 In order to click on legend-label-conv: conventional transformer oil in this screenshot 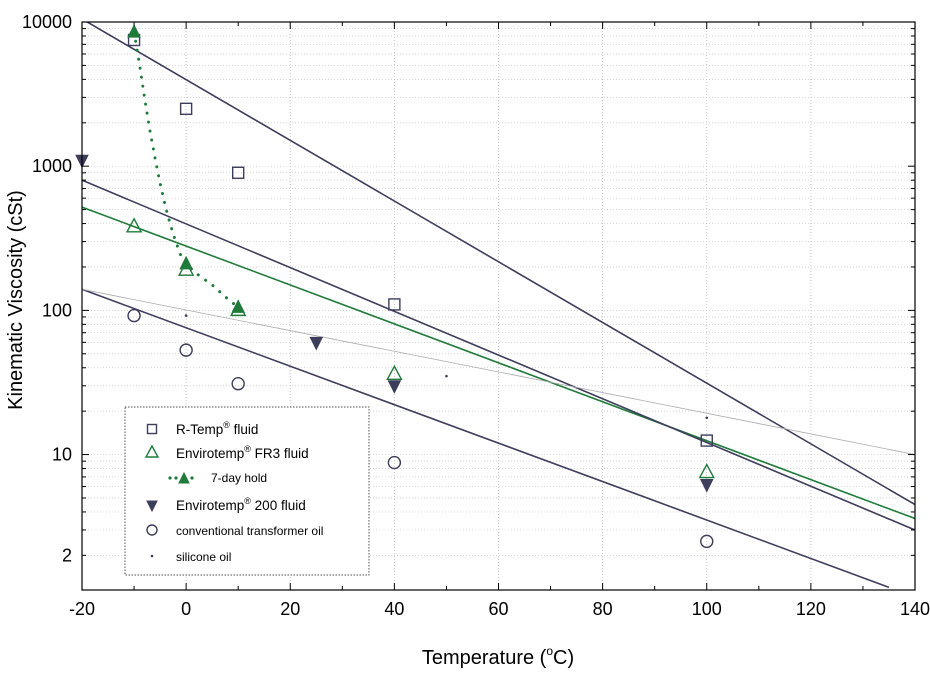, I will do `click(249, 531)`.